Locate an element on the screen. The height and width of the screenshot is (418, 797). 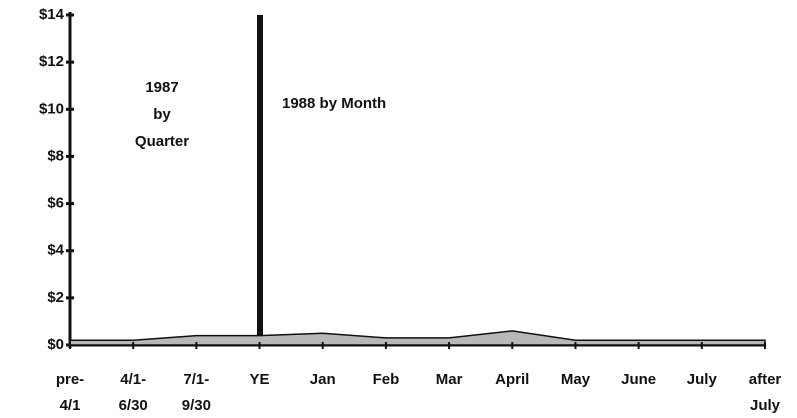
annotation: 1988 by Month is located at coordinates (334, 103).